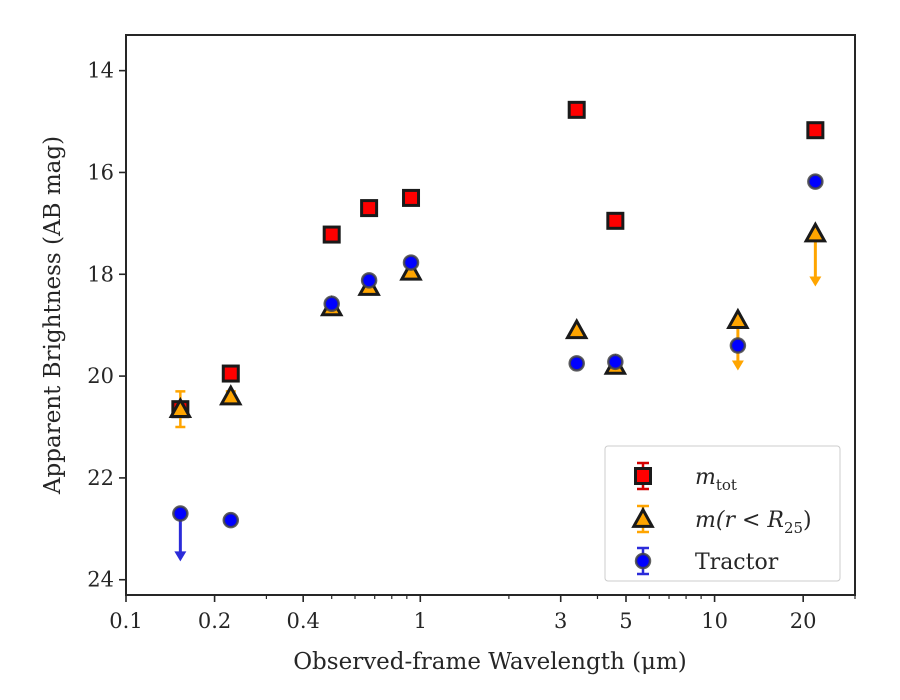 Image resolution: width=900 pixels, height=700 pixels. What do you see at coordinates (53, 315) in the screenshot?
I see `y-axis-label: Apparent Brightness (AB mag)` at bounding box center [53, 315].